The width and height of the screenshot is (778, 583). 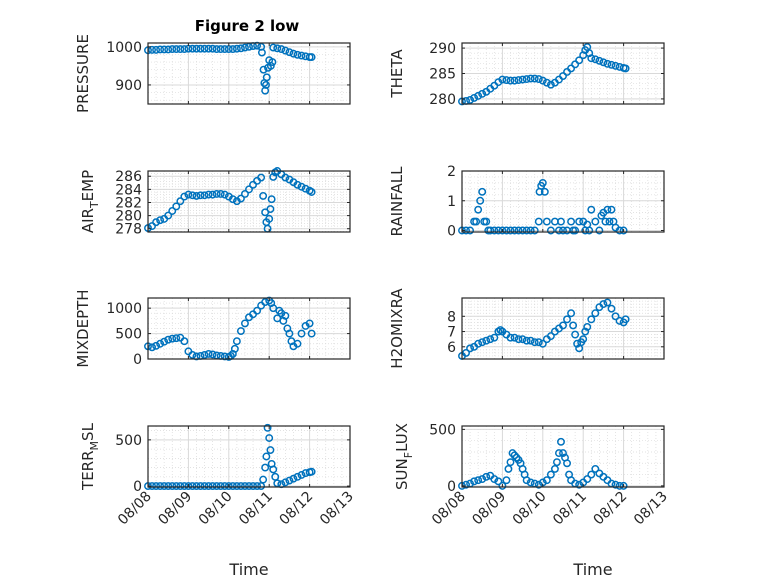 I want to click on subplot-pressure: 900 1000 PRESSURE, so click(x=212, y=73).